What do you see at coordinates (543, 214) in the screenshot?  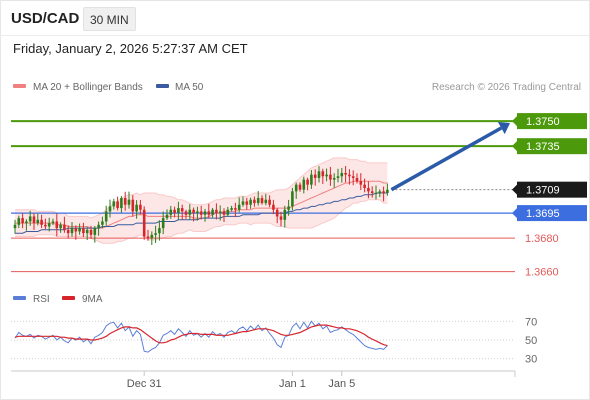 I see `level-label-pivot: 1.3695` at bounding box center [543, 214].